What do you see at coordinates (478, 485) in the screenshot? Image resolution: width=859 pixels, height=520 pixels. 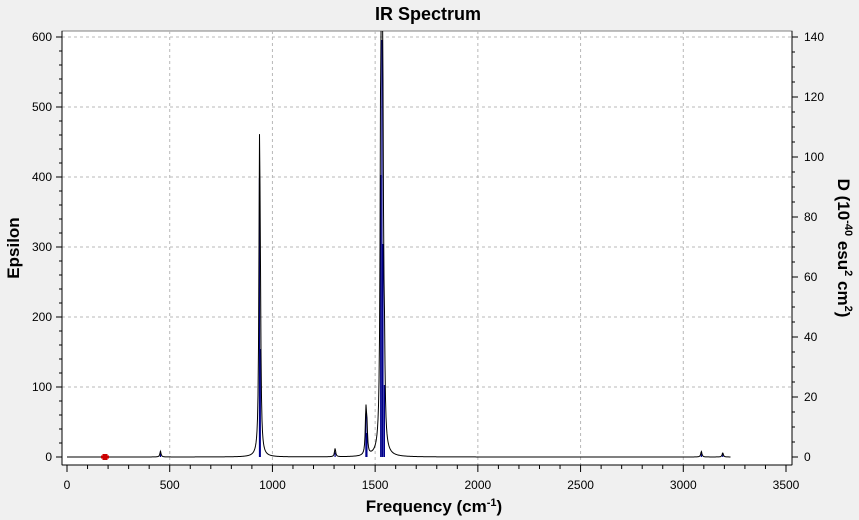 I see `x-tick-label: 2000` at bounding box center [478, 485].